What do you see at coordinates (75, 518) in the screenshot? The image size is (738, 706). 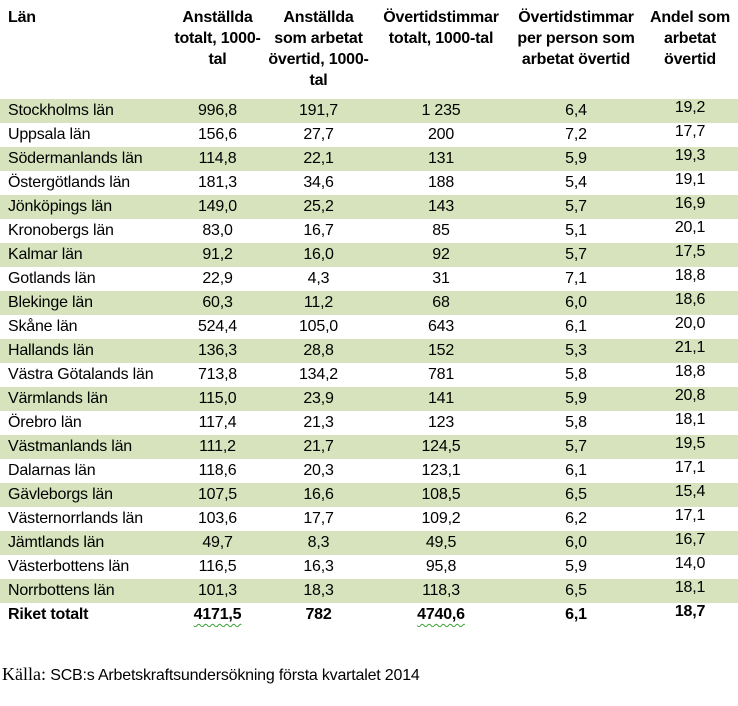 I see `county-name-cell: Västernorrlands län` at bounding box center [75, 518].